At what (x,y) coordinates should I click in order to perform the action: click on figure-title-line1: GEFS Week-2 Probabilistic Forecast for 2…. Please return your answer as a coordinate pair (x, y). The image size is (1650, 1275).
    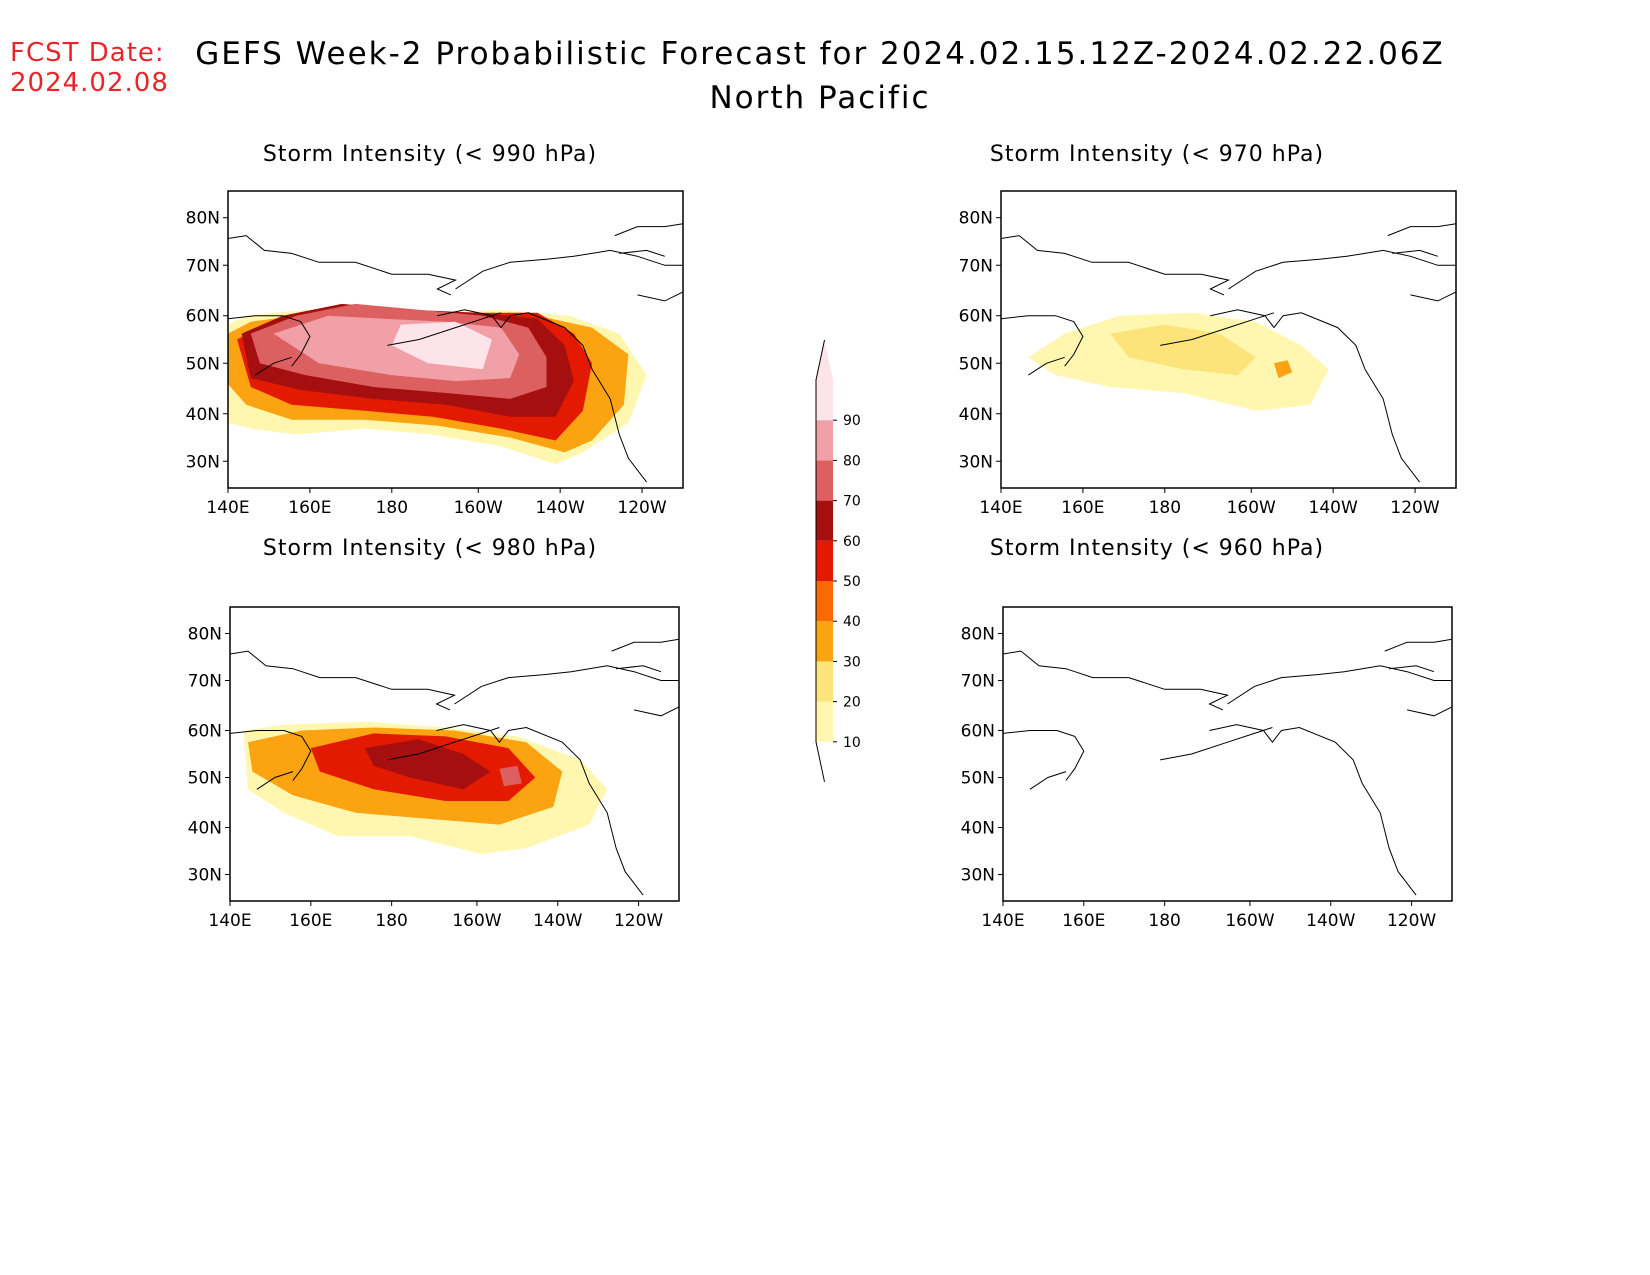
    Looking at the image, I should click on (820, 54).